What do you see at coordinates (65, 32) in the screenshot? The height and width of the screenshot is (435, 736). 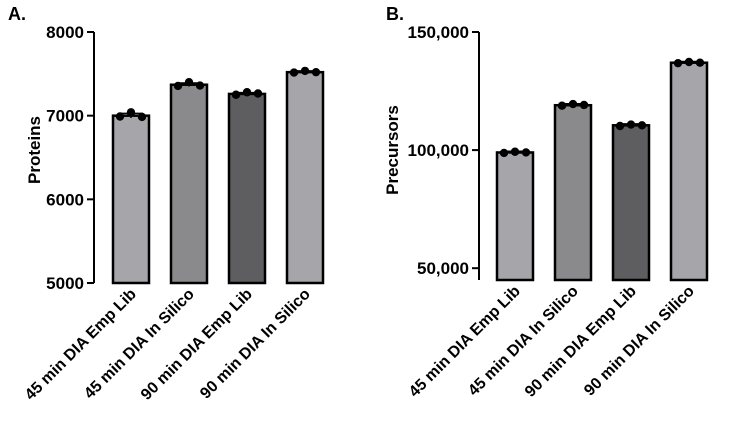 I see `y-tick-label-proteins: 8000` at bounding box center [65, 32].